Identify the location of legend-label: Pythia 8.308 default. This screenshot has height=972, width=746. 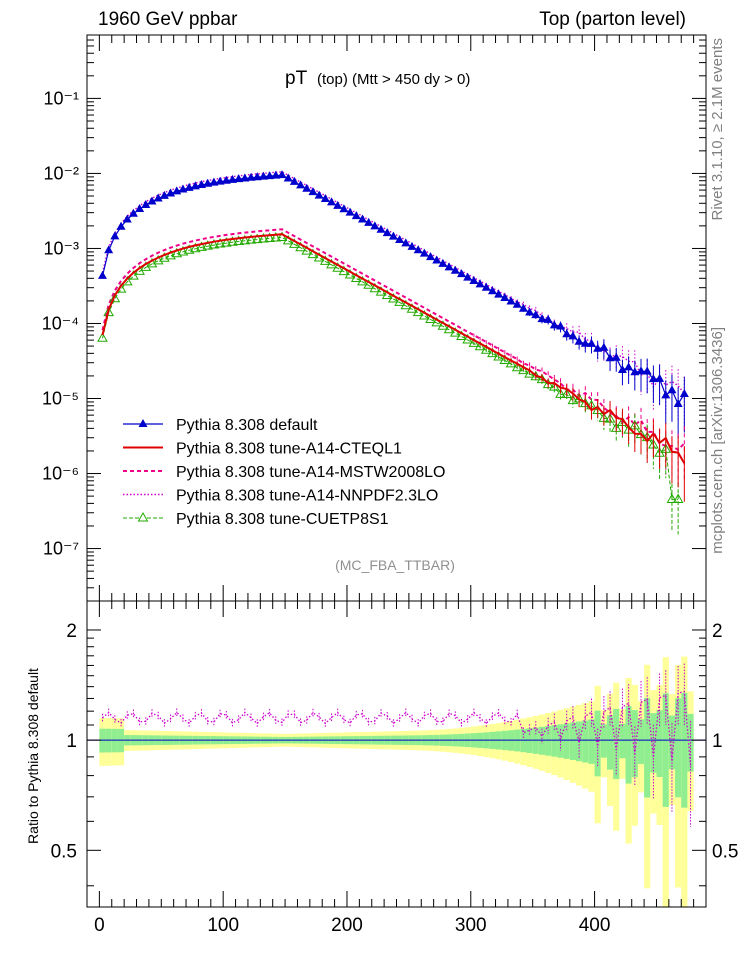
(247, 425).